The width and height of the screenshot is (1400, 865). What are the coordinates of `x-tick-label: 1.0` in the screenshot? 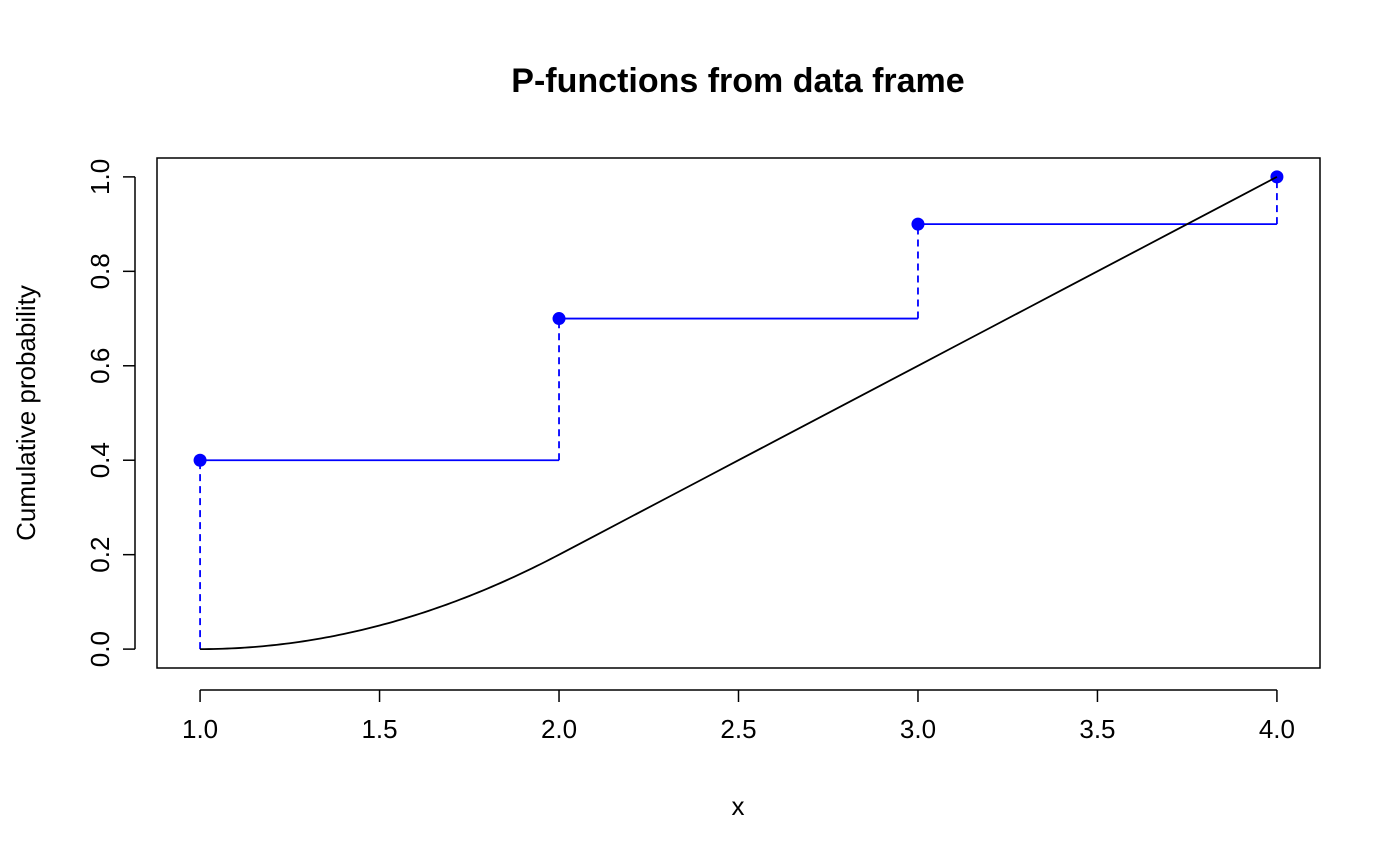 It's located at (200, 729).